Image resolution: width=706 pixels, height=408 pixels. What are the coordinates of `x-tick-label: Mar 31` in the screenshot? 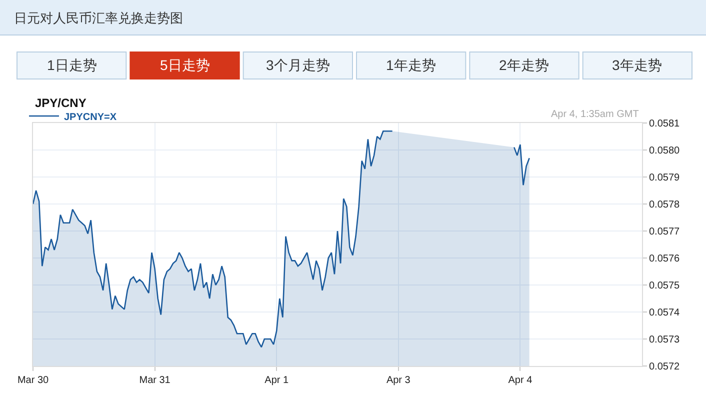 It's located at (155, 380).